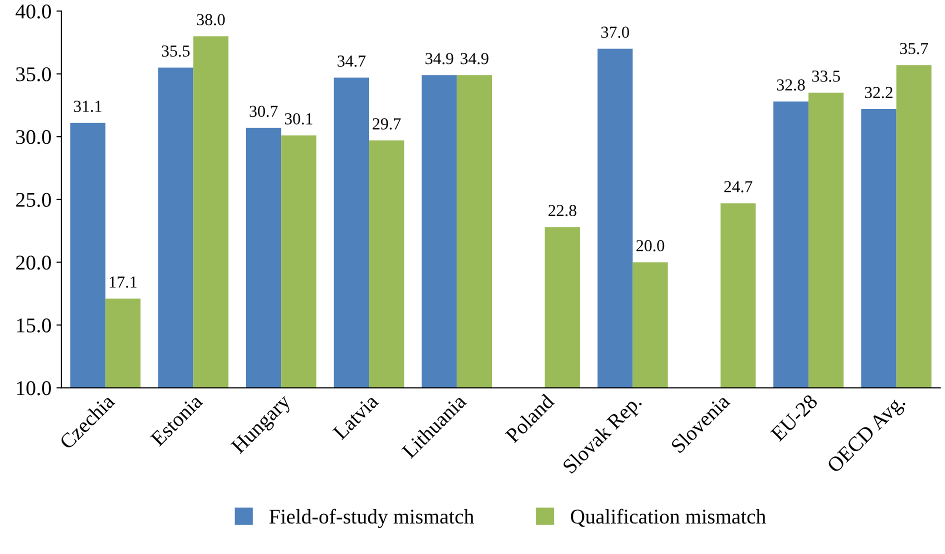 This screenshot has height=554, width=945. What do you see at coordinates (562, 210) in the screenshot?
I see `data-label: 22.8` at bounding box center [562, 210].